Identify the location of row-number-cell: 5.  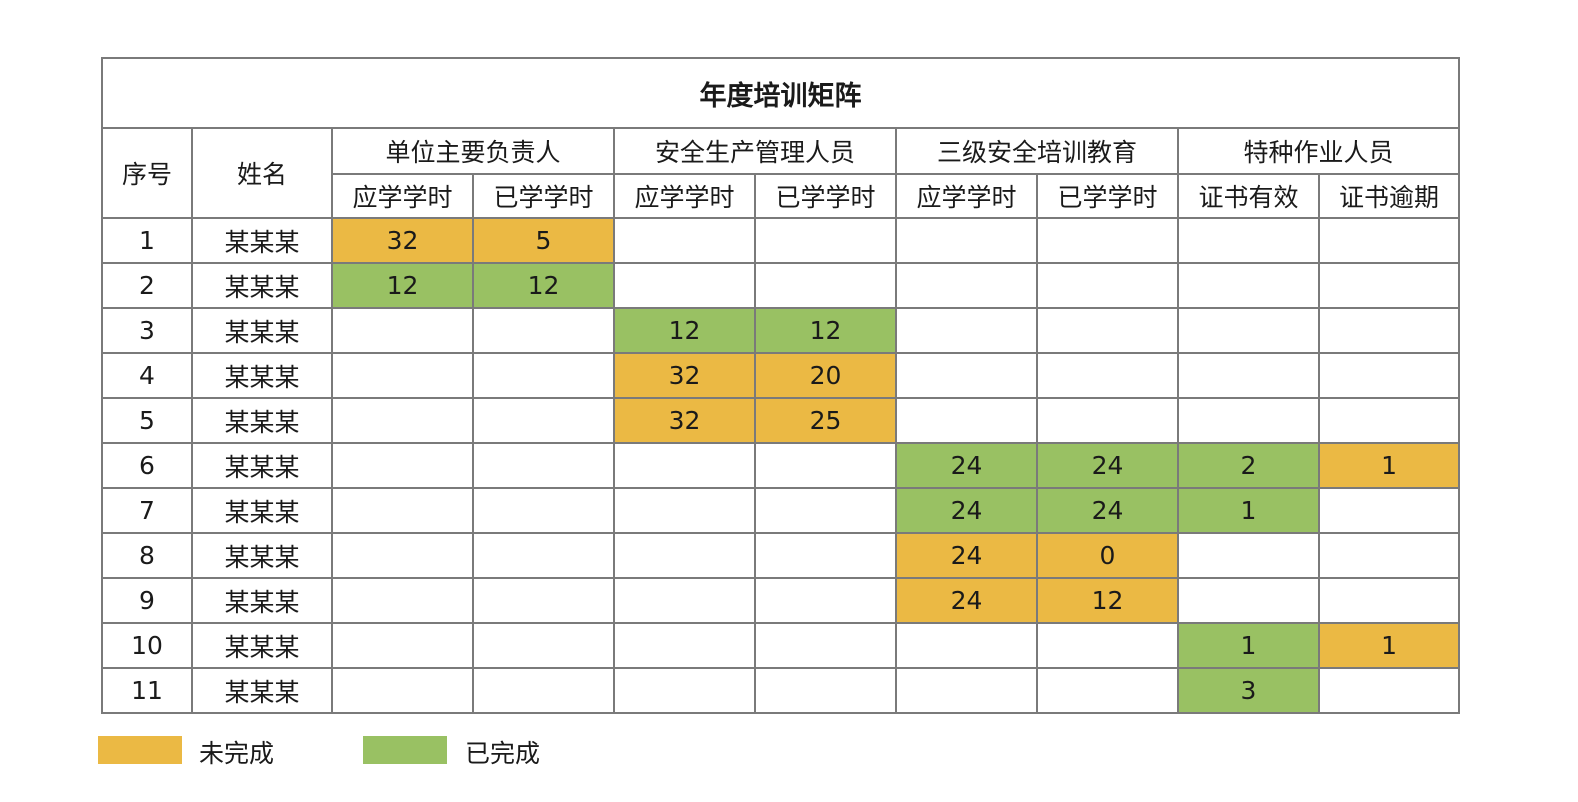
(147, 420).